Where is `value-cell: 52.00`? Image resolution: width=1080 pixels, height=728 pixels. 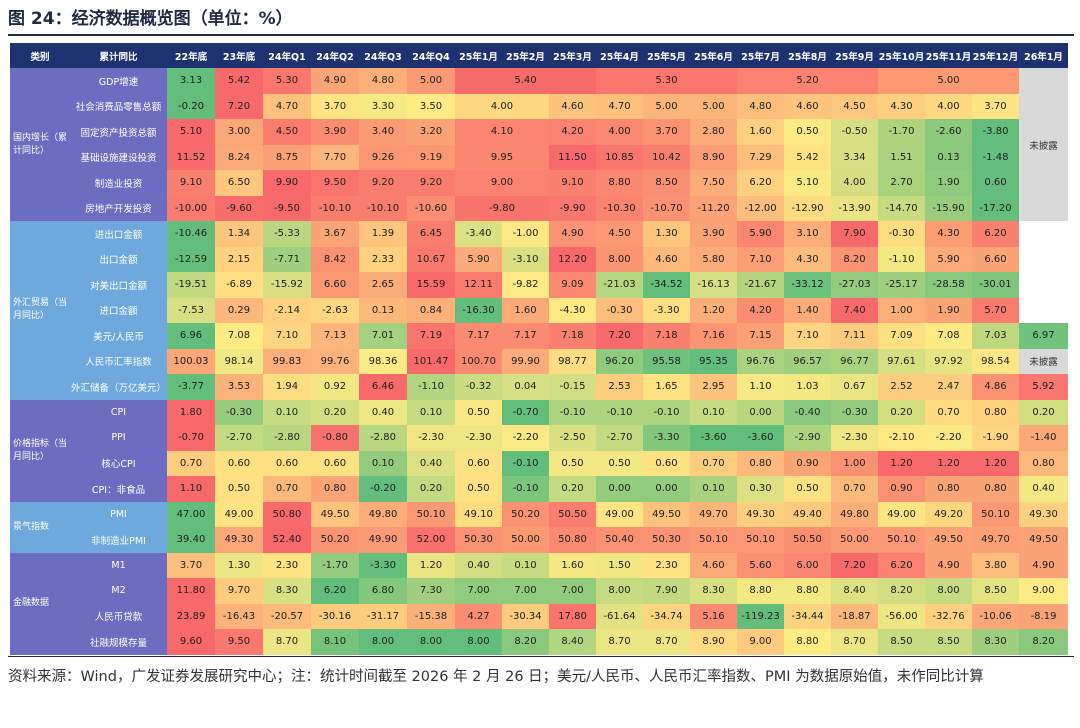 value-cell: 52.00 is located at coordinates (431, 540).